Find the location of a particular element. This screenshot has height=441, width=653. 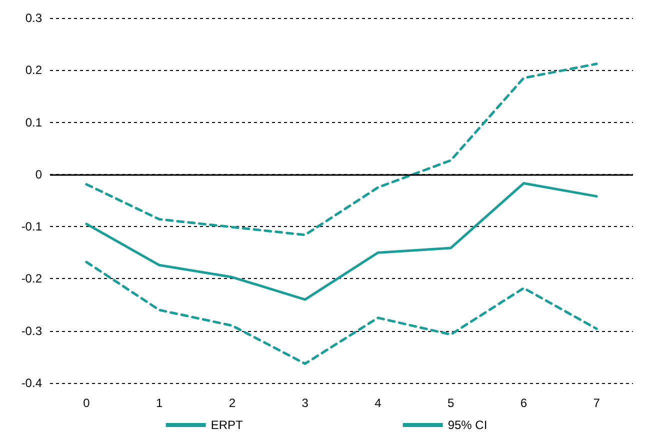

x-tick-label: 1 is located at coordinates (159, 403).